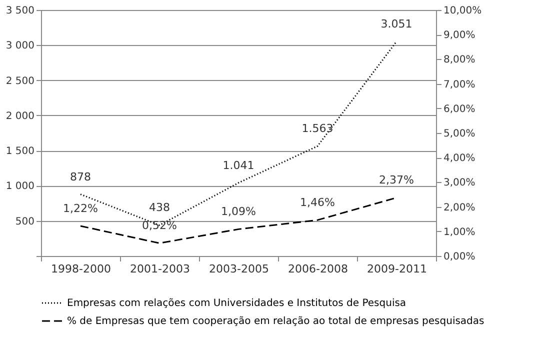 The image size is (539, 347). I want to click on data-label: 1,09%, so click(238, 211).